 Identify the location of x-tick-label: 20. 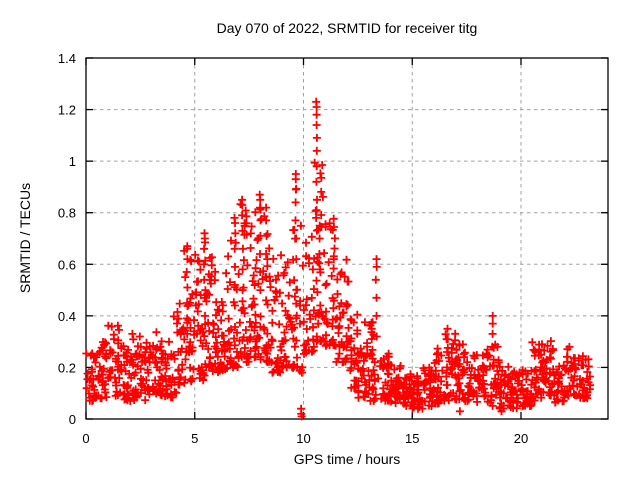
(521, 438).